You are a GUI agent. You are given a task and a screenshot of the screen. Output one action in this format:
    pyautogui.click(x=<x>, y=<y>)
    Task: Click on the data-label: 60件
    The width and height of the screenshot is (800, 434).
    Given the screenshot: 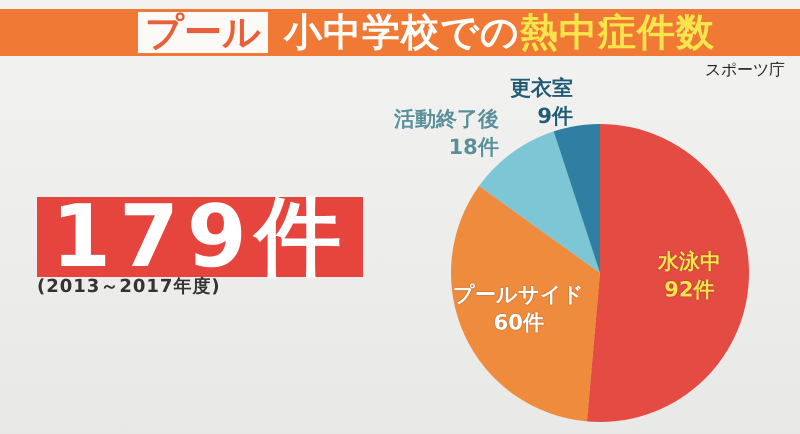 What is the action you would take?
    pyautogui.click(x=519, y=322)
    